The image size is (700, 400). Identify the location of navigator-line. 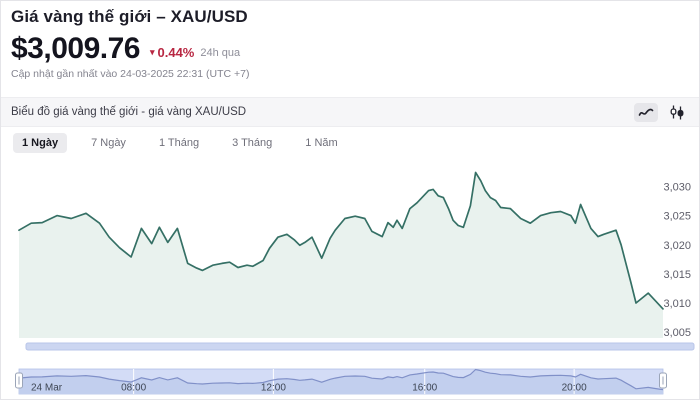
(341, 379).